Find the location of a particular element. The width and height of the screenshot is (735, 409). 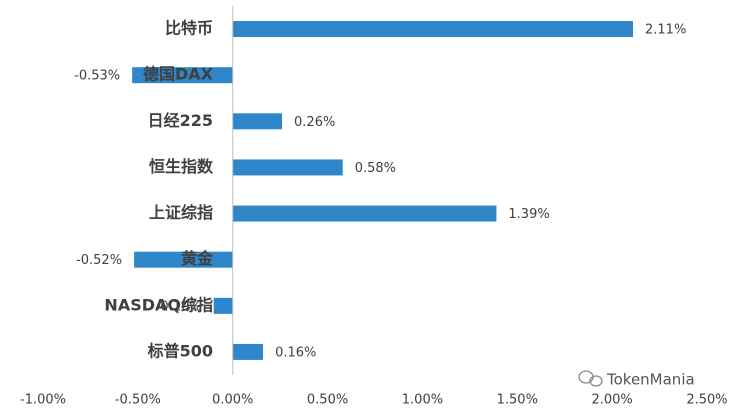

value-label: 1.39% is located at coordinates (528, 214).